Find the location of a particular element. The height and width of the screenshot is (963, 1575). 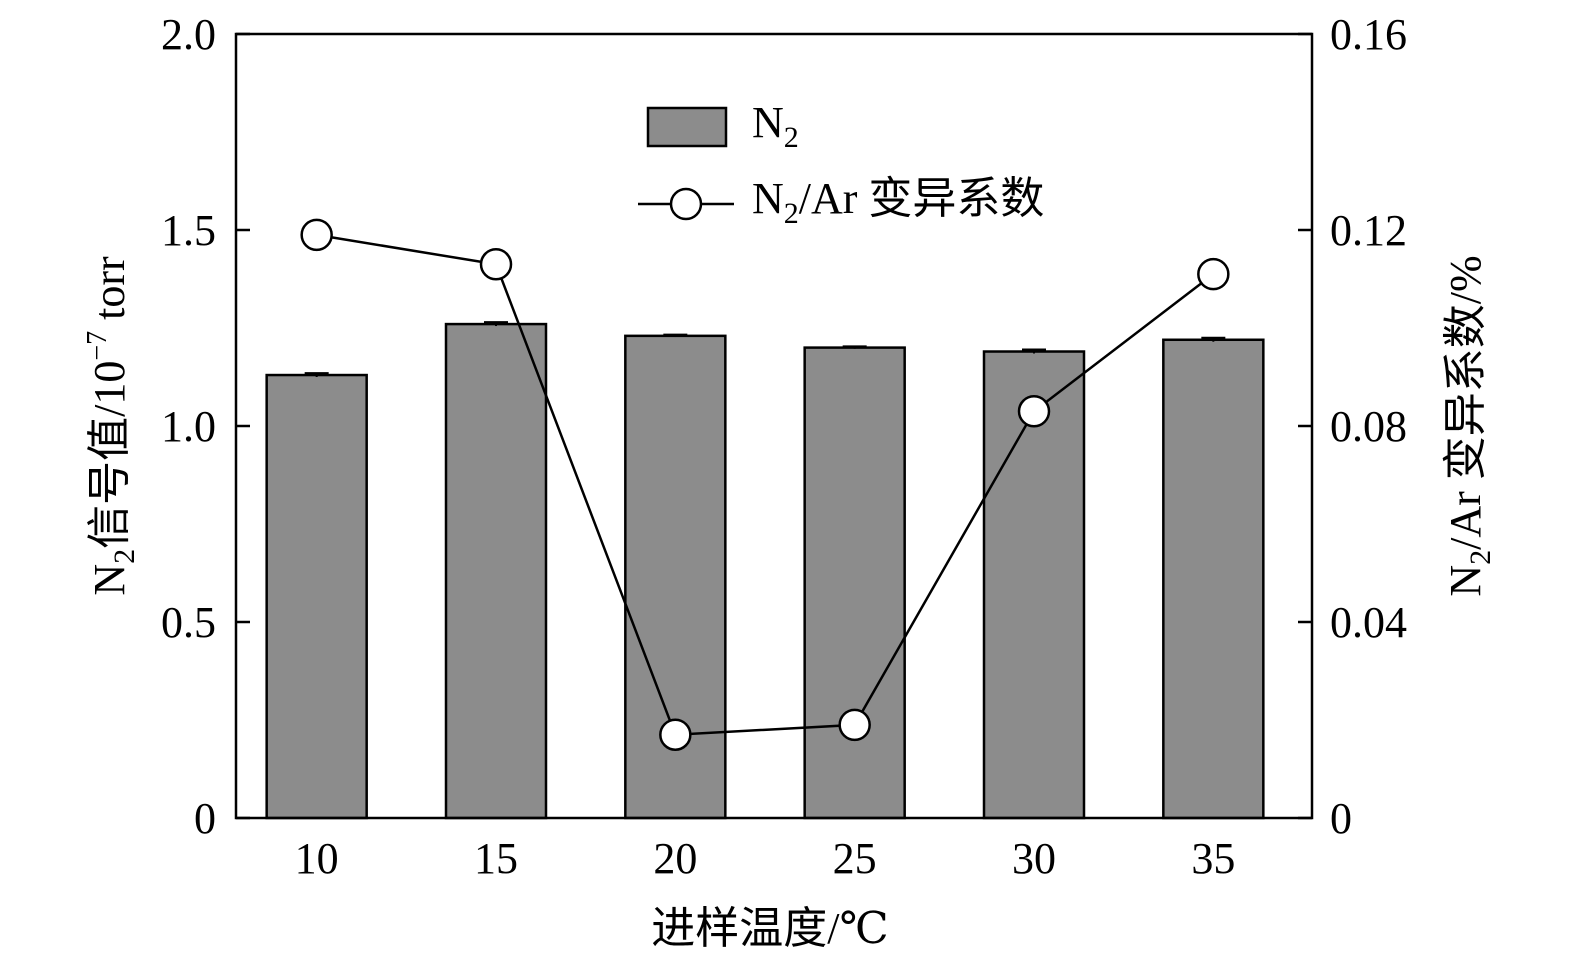

y-left-mid: 信号值/10 is located at coordinates (109, 455).